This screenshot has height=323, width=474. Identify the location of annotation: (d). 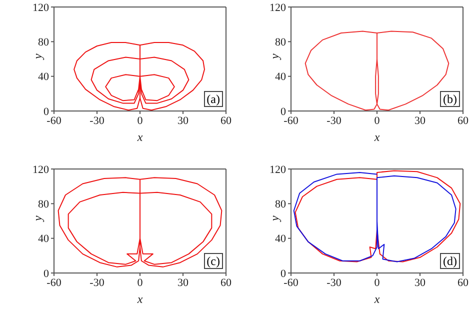
(450, 260).